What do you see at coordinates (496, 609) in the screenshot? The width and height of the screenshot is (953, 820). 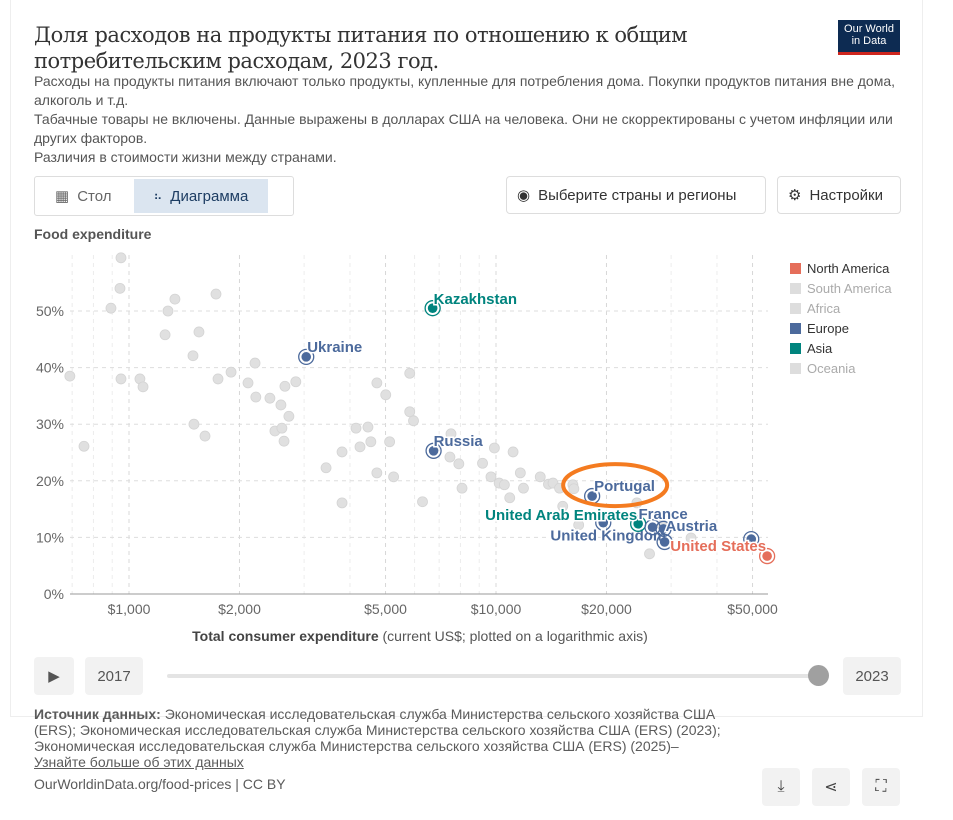 I see `x-tick-label: $10,000` at bounding box center [496, 609].